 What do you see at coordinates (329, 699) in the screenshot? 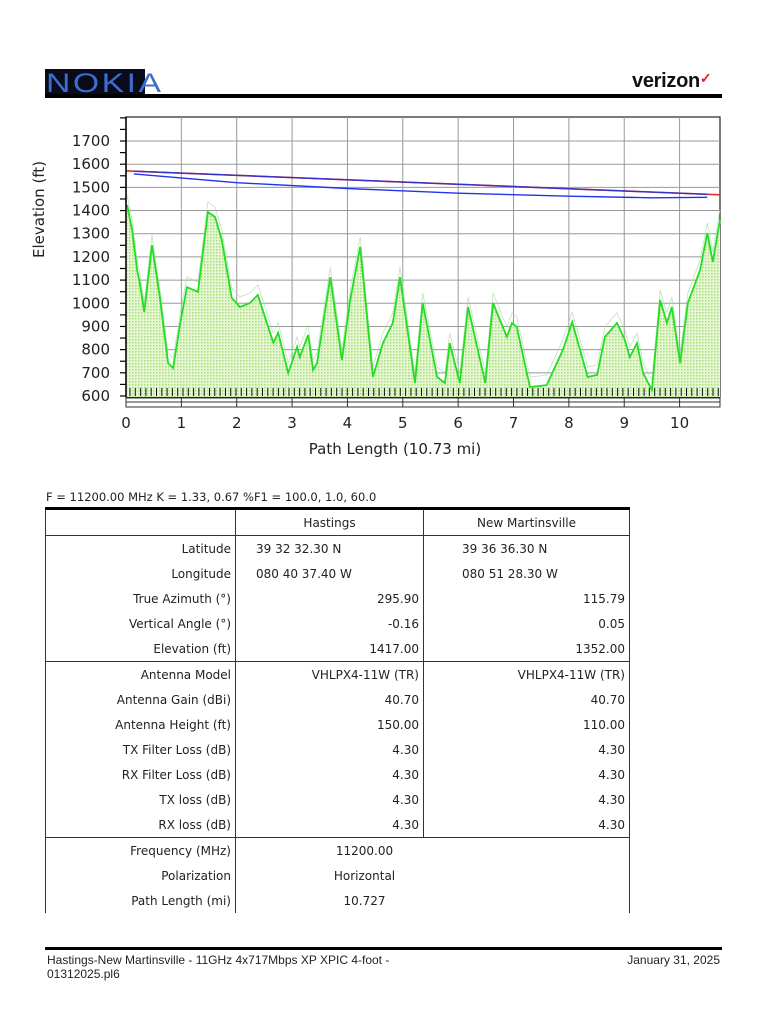
I see `site-a-value: 40.70` at bounding box center [329, 699].